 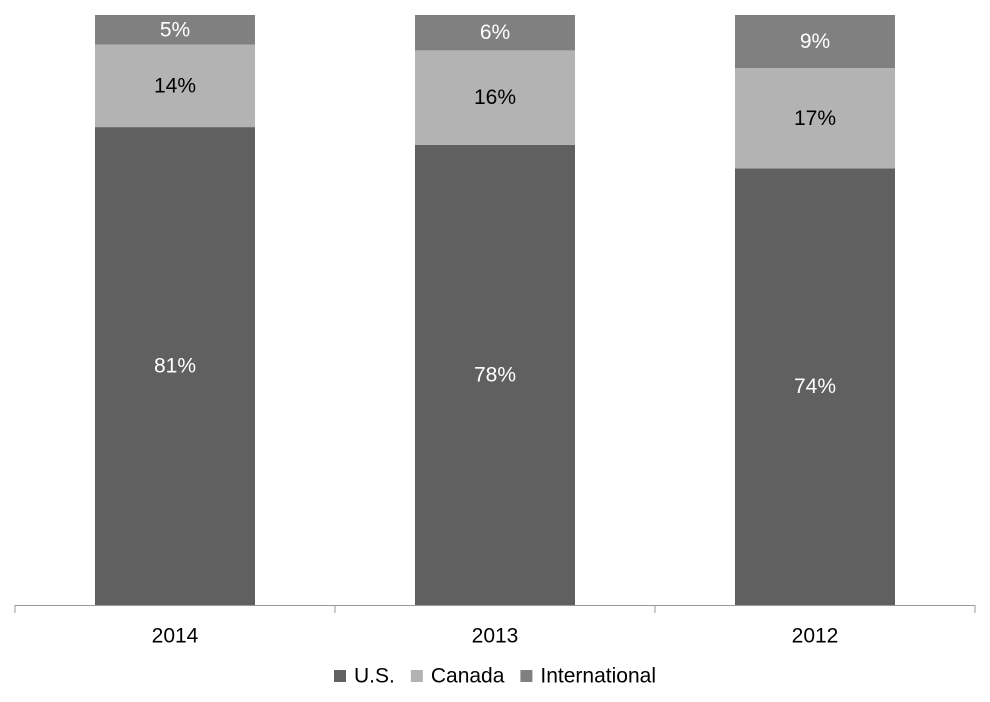 I want to click on legend-item: Canada, so click(x=457, y=676).